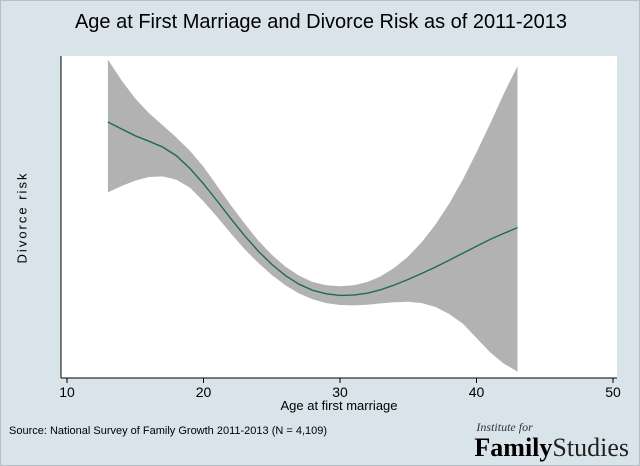 The height and width of the screenshot is (466, 640). What do you see at coordinates (504, 427) in the screenshot?
I see `logo-tagline: Institute for` at bounding box center [504, 427].